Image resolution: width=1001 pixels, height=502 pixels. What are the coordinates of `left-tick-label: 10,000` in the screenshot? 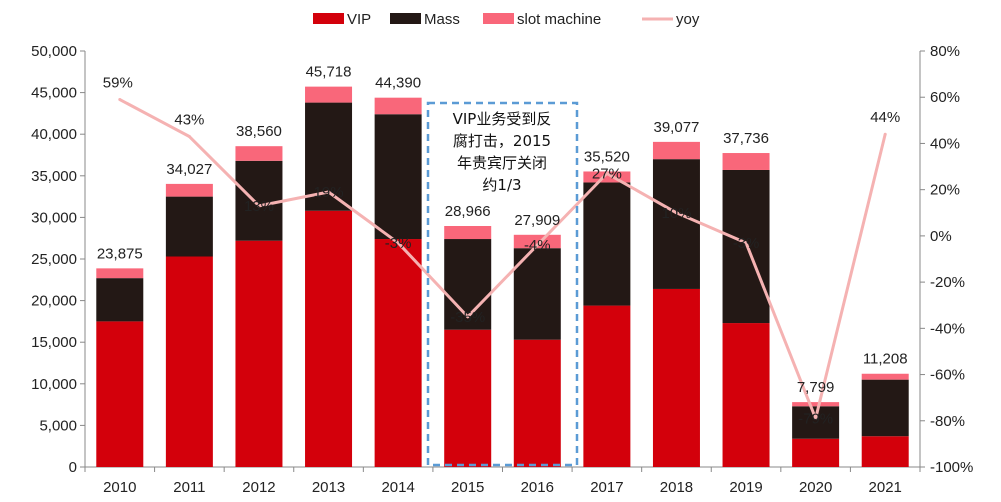 It's located at (54, 384).